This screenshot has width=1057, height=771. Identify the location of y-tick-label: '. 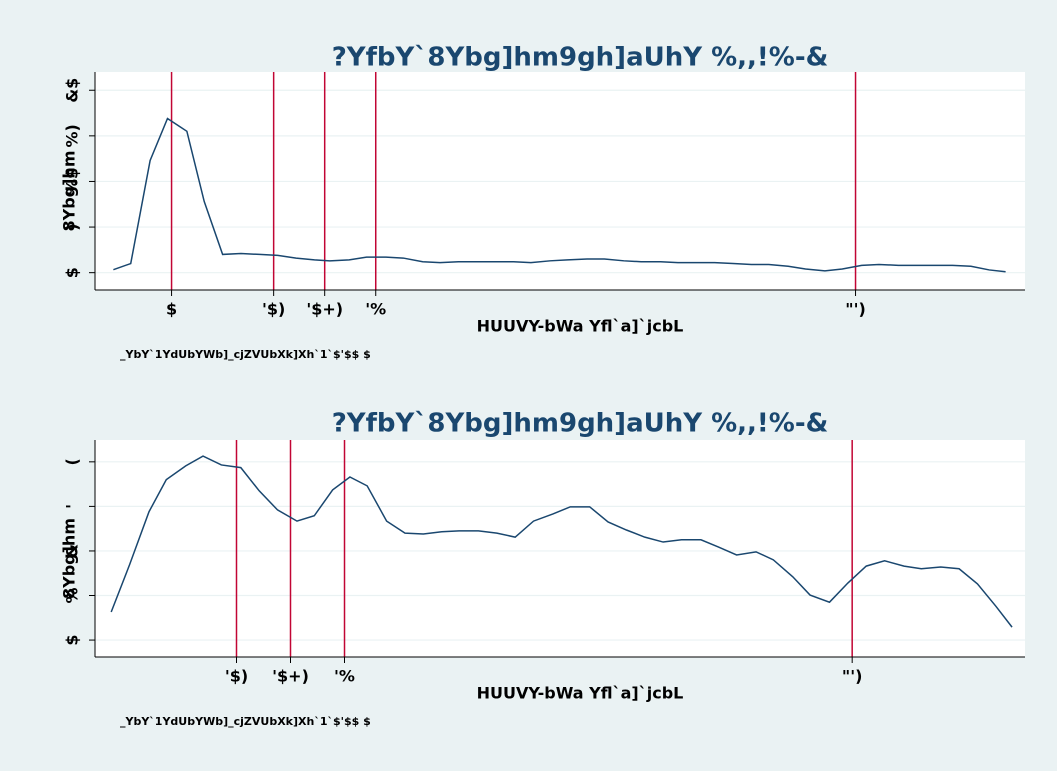
(72, 506).